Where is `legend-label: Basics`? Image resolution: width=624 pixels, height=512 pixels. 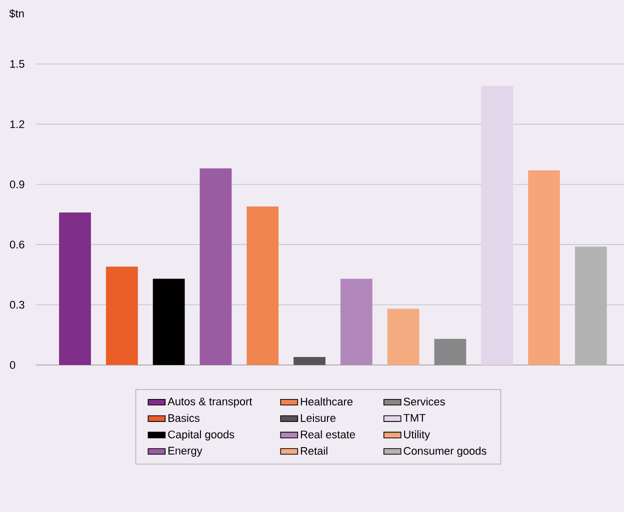
legend-label: Basics is located at coordinates (184, 418).